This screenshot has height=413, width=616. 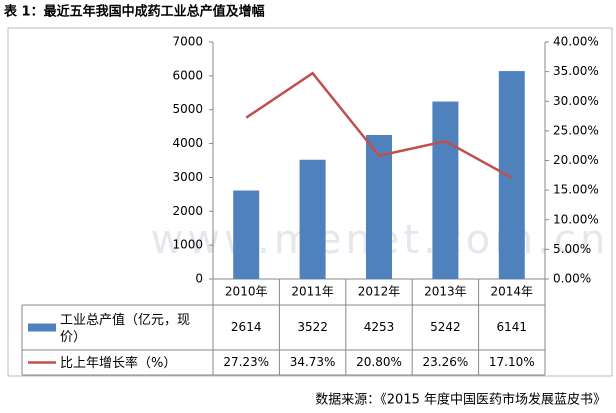 I want to click on chart-title: 表 1：最近五年我国中成药工业总产值及增幅, so click(x=134, y=12).